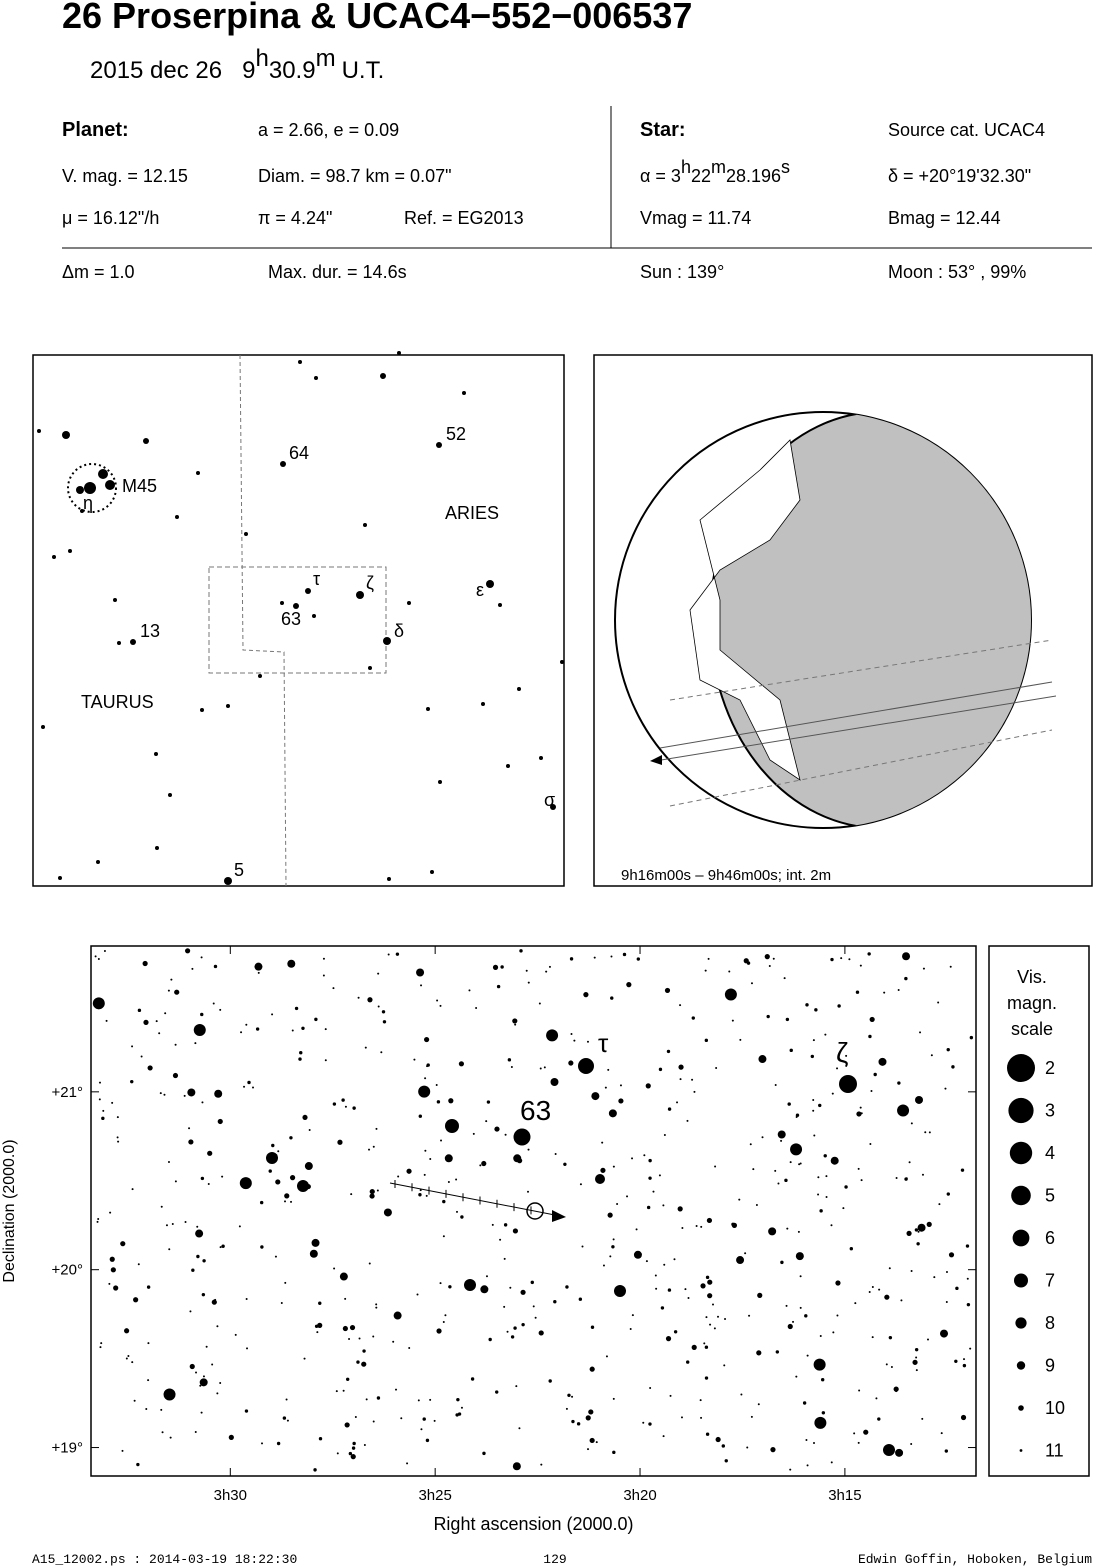  Describe the element at coordinates (549, 800) in the screenshot. I see `finder-label: σ` at that location.